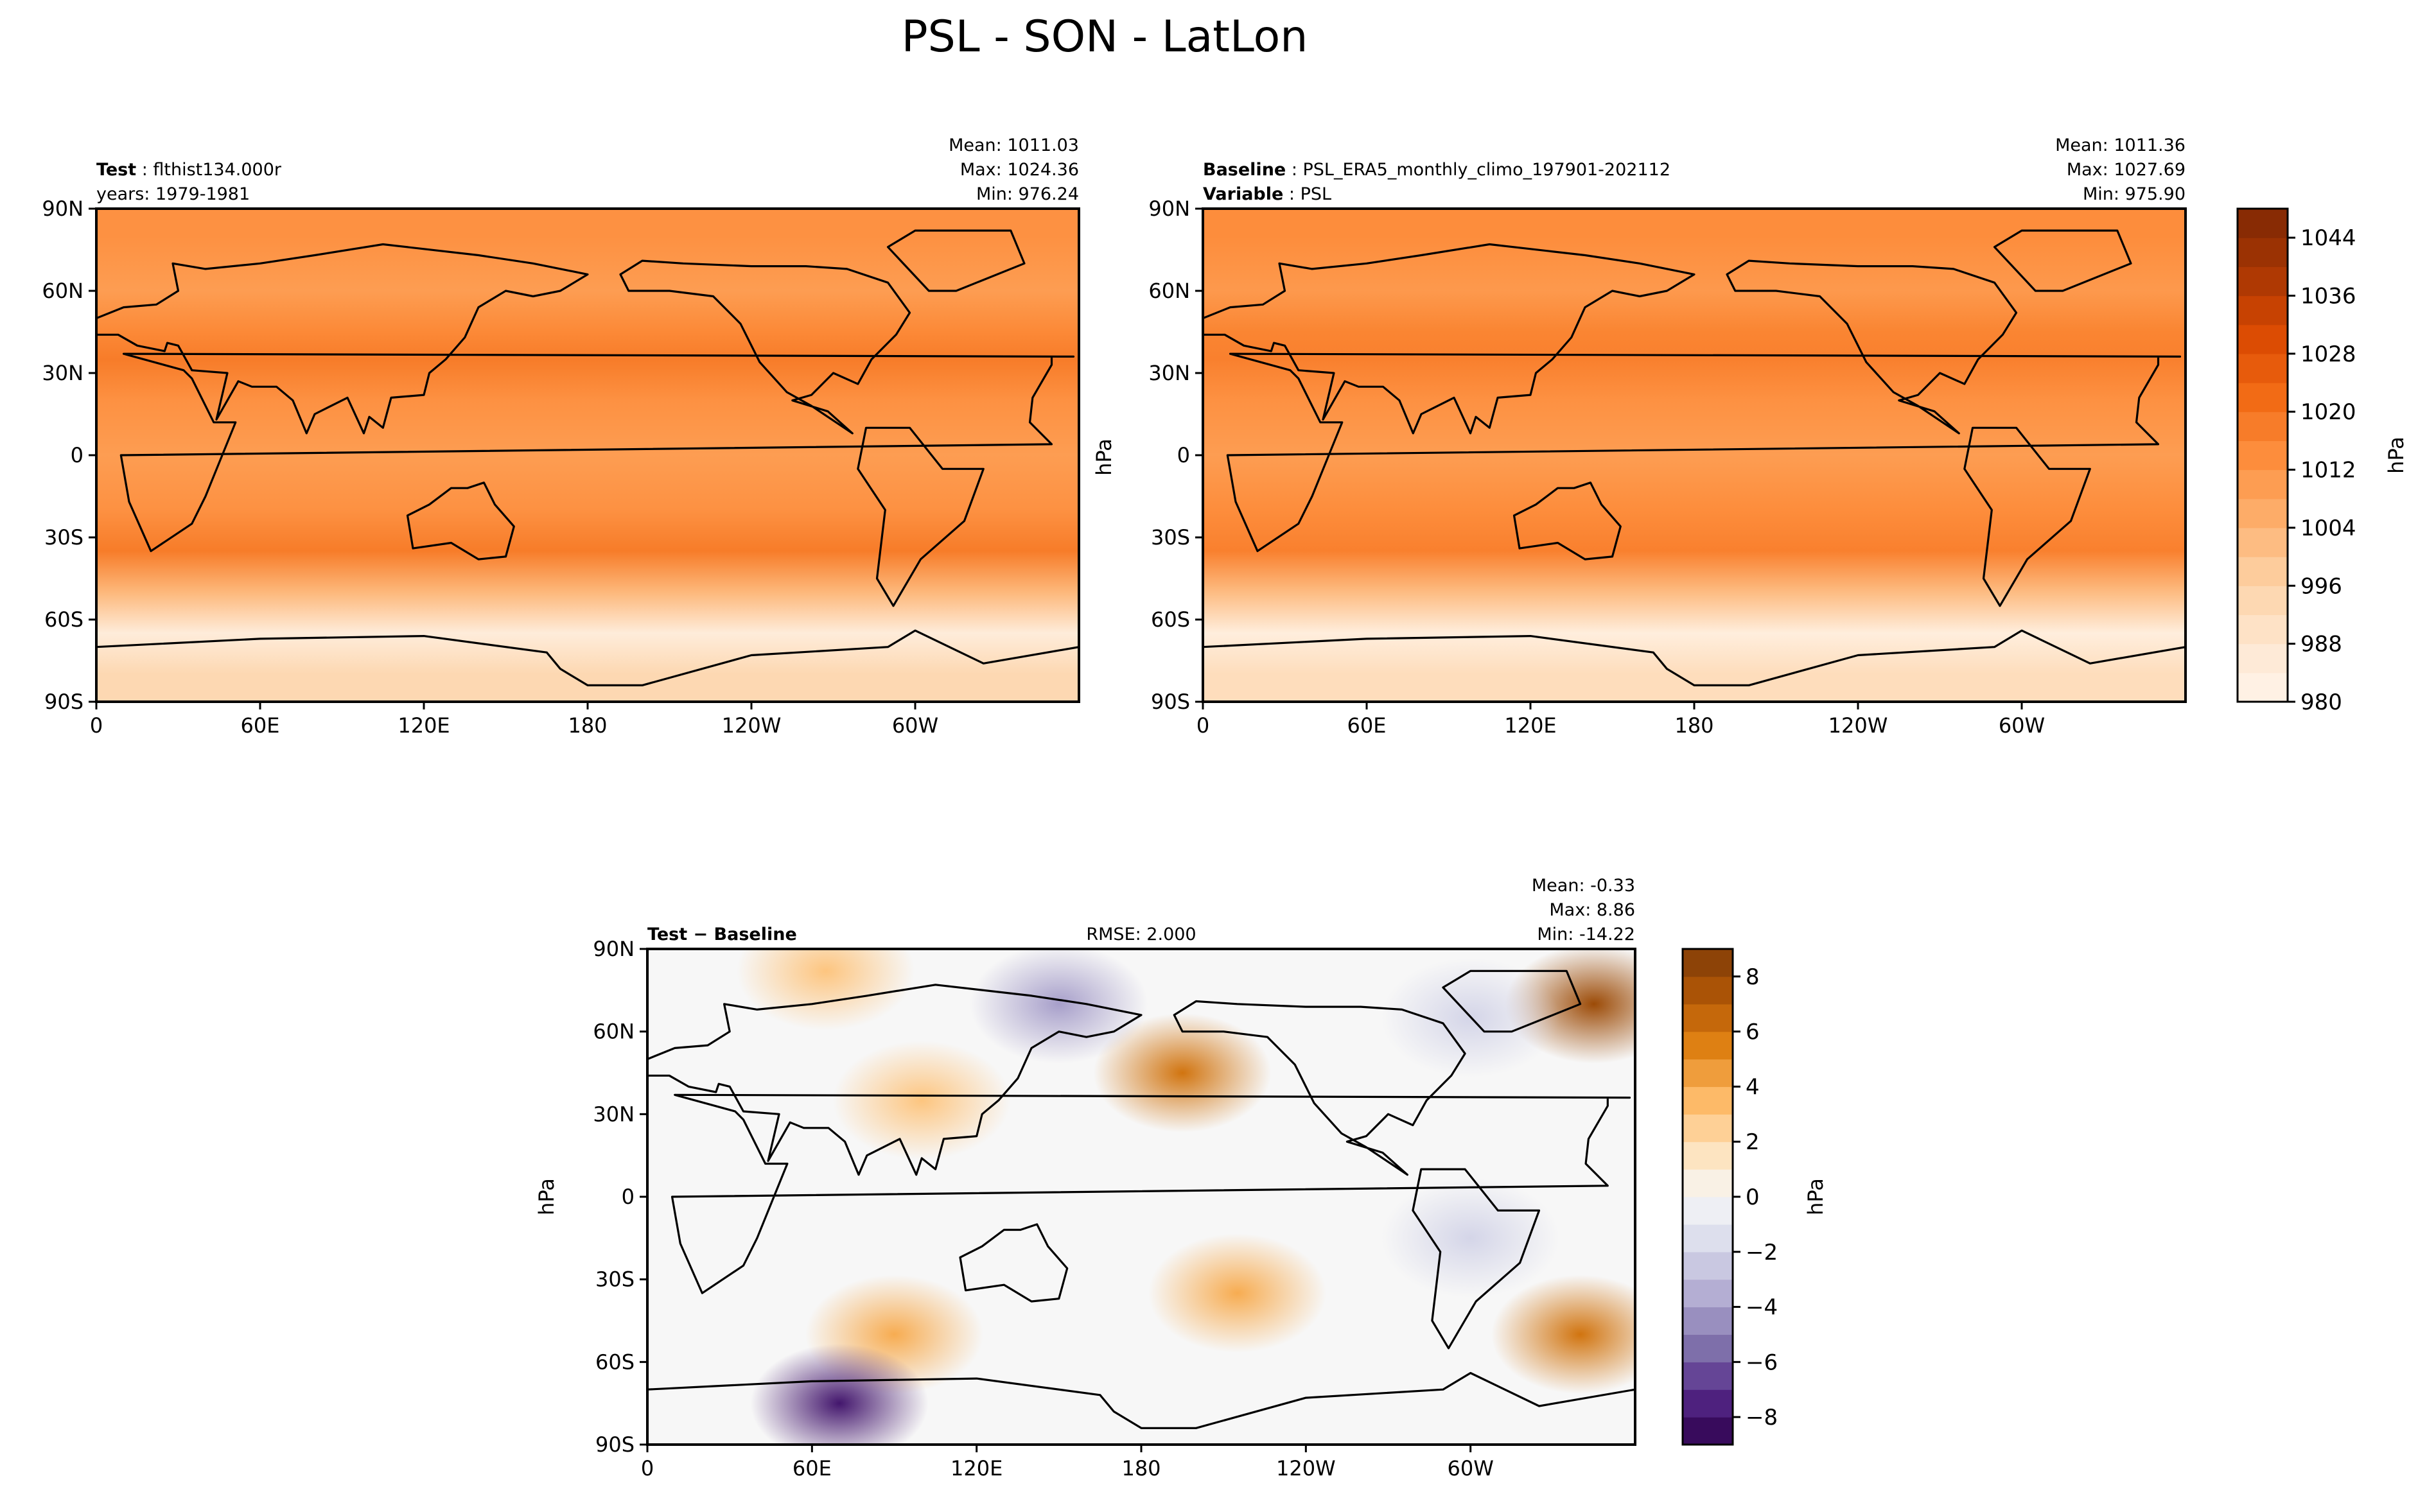 Image resolution: width=2427 pixels, height=1512 pixels. I want to click on x-tick-label: 0, so click(1202, 725).